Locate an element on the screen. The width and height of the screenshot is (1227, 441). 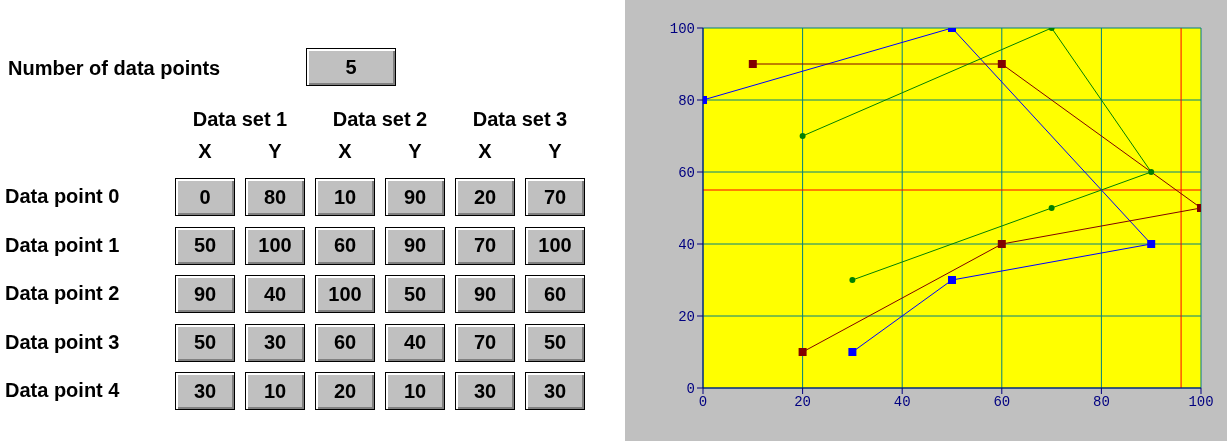
text: Data point 2 is located at coordinates (62, 293).